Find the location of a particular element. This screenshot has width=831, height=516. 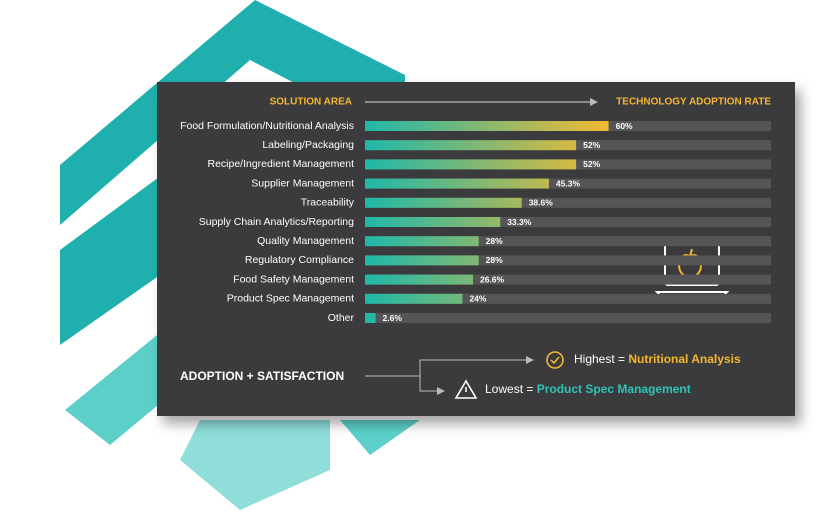

lowest: Lowest = Product Spec Management is located at coordinates (588, 389).